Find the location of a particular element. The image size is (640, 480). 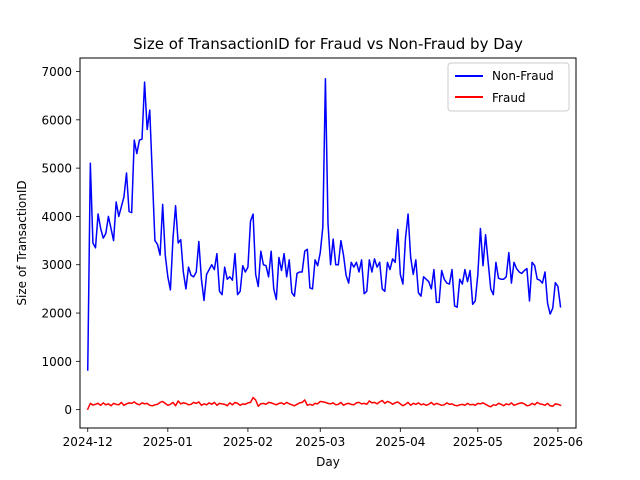

y-axis-label: Size of TransactionID is located at coordinates (22, 242).